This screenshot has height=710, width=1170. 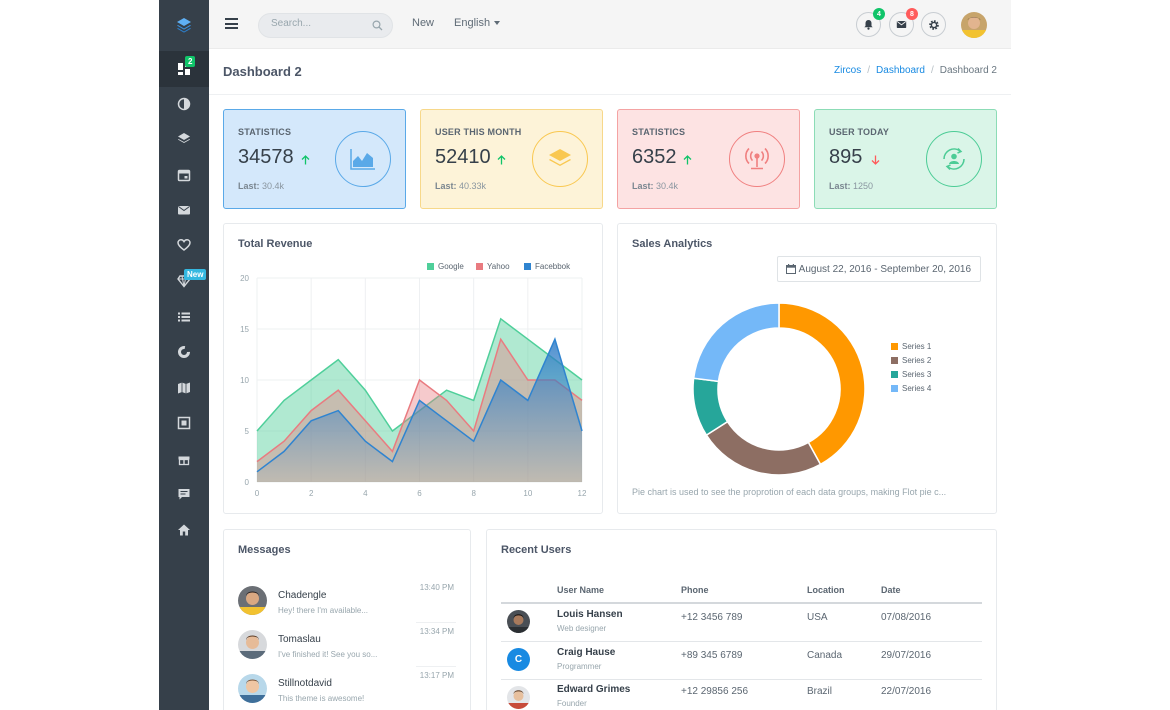 I want to click on column-header-location: Location, so click(x=826, y=590).